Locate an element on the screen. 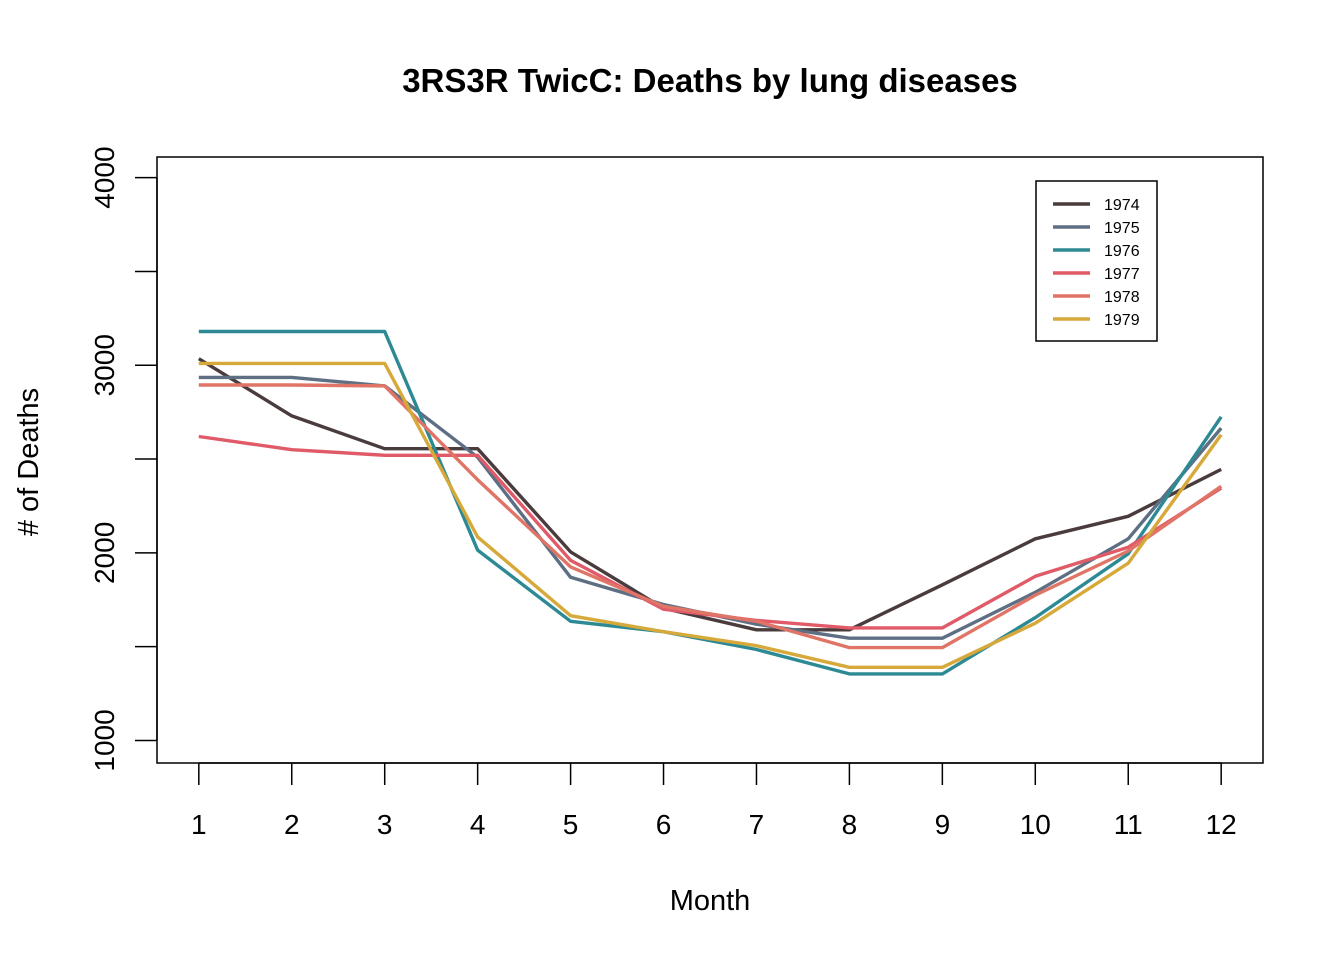  legend-label: 1977 is located at coordinates (1122, 274).